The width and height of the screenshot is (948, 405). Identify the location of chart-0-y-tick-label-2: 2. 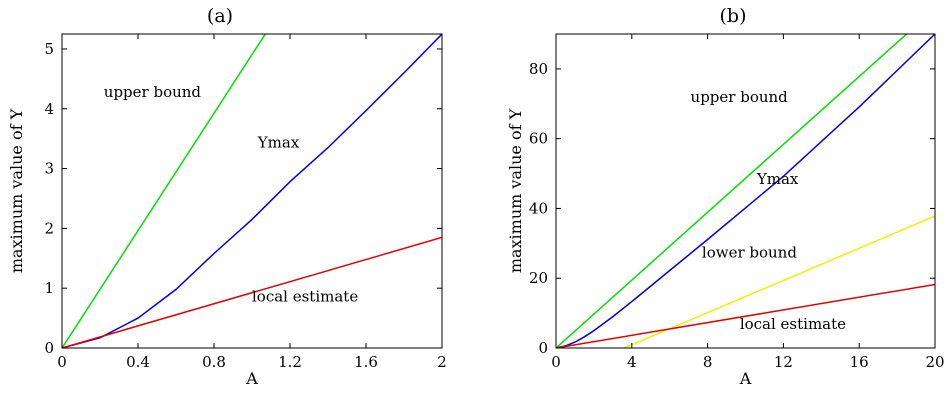
(49, 228).